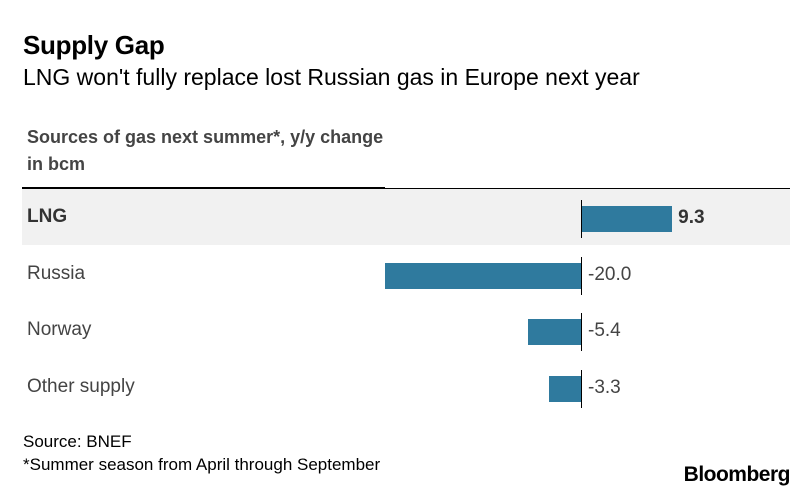  What do you see at coordinates (94, 45) in the screenshot?
I see `chart-title: Supply Gap` at bounding box center [94, 45].